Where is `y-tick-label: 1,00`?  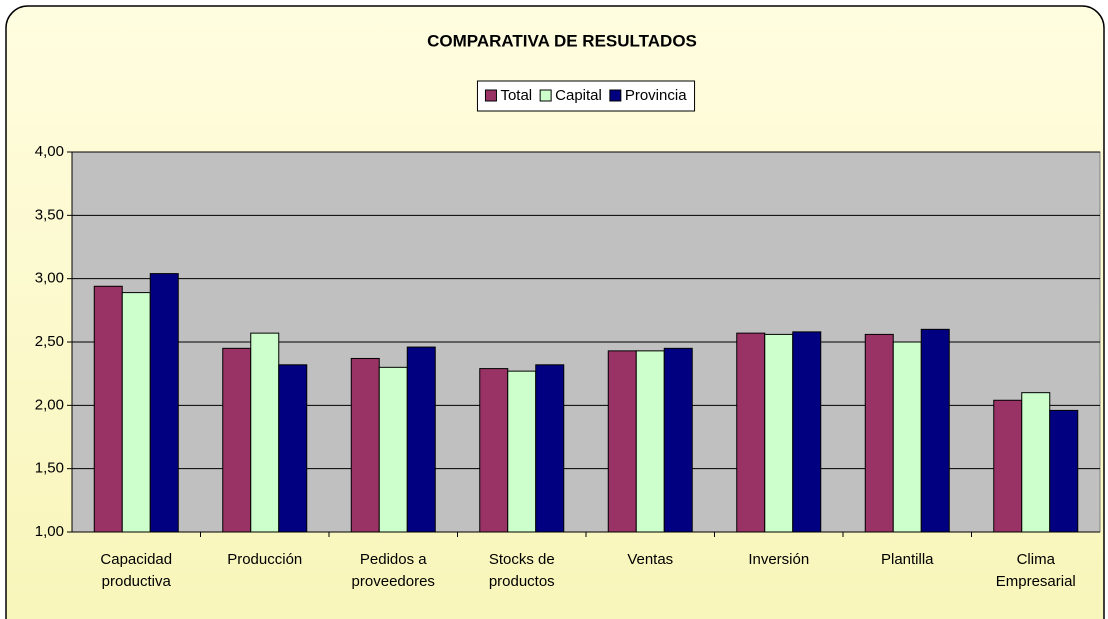 y-tick-label: 1,00 is located at coordinates (49, 531).